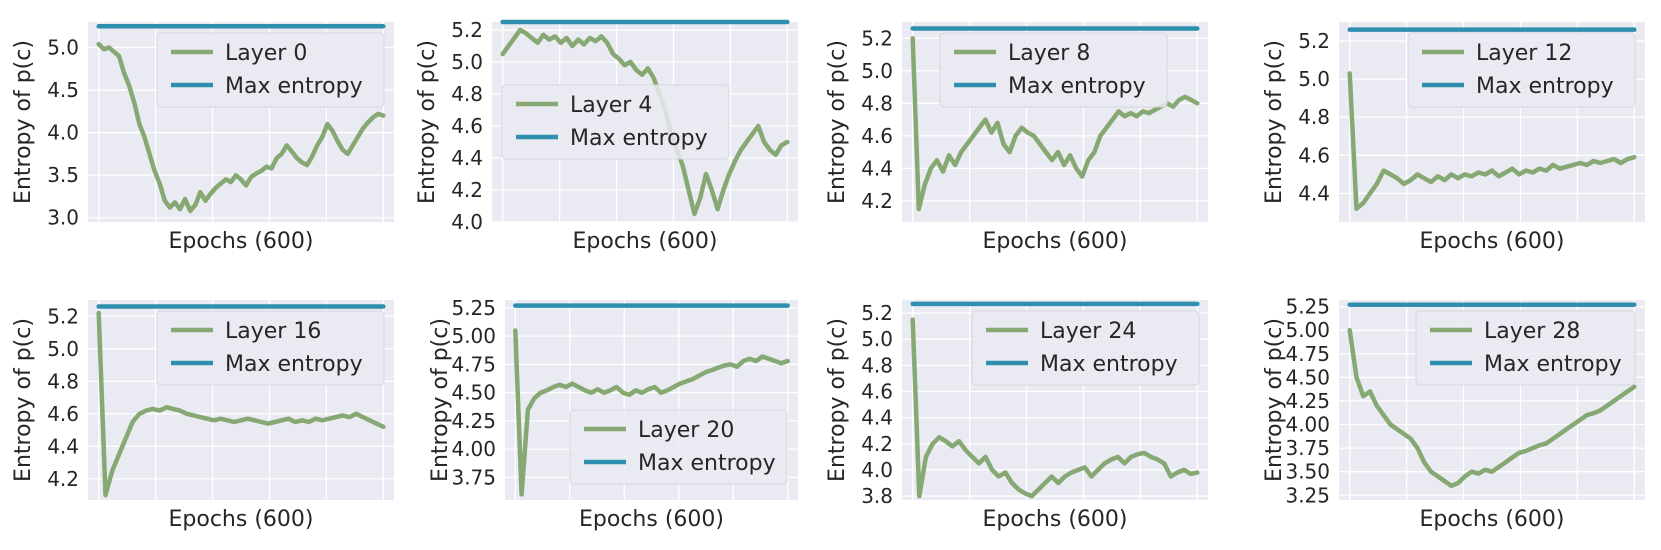  I want to click on y-tick-label: 3.75, so click(1307, 448).